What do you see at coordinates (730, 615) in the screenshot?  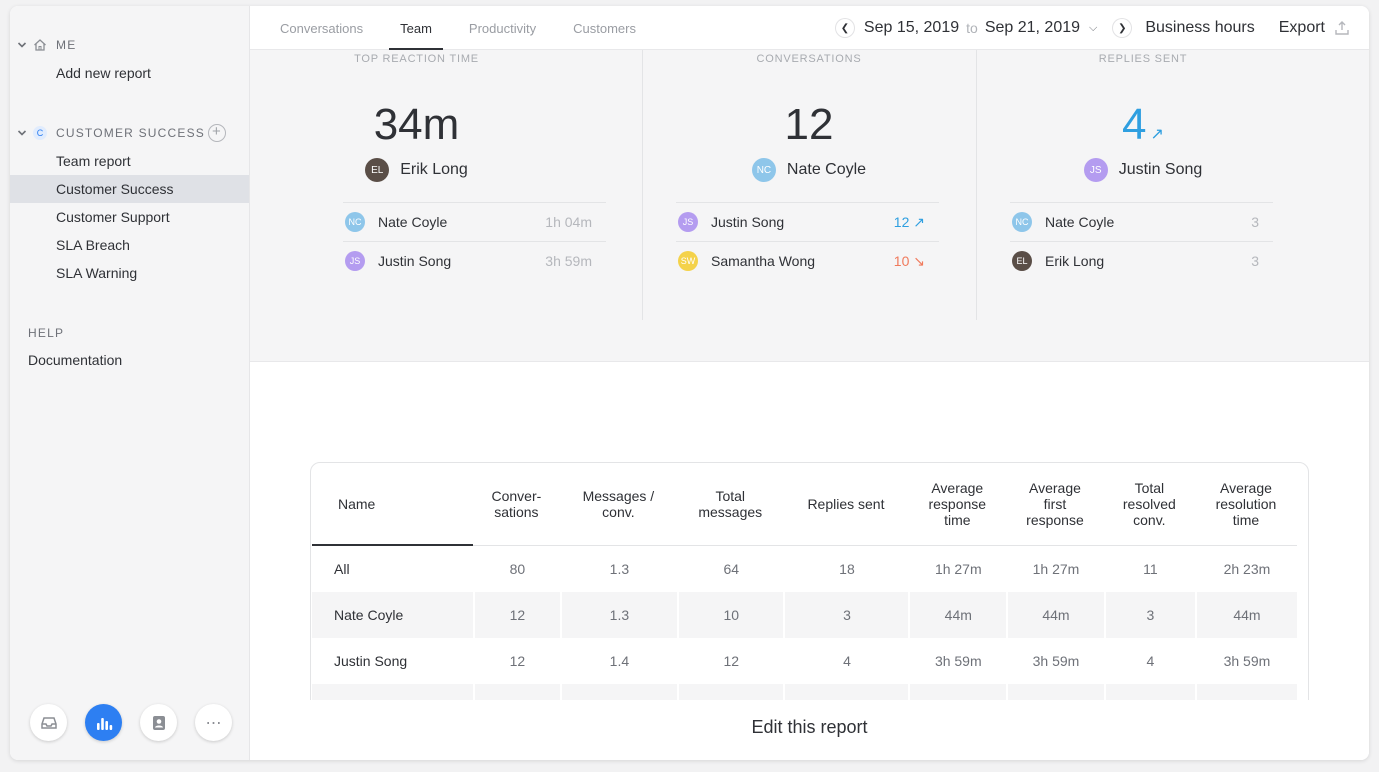 I see `table-cell: 10` at bounding box center [730, 615].